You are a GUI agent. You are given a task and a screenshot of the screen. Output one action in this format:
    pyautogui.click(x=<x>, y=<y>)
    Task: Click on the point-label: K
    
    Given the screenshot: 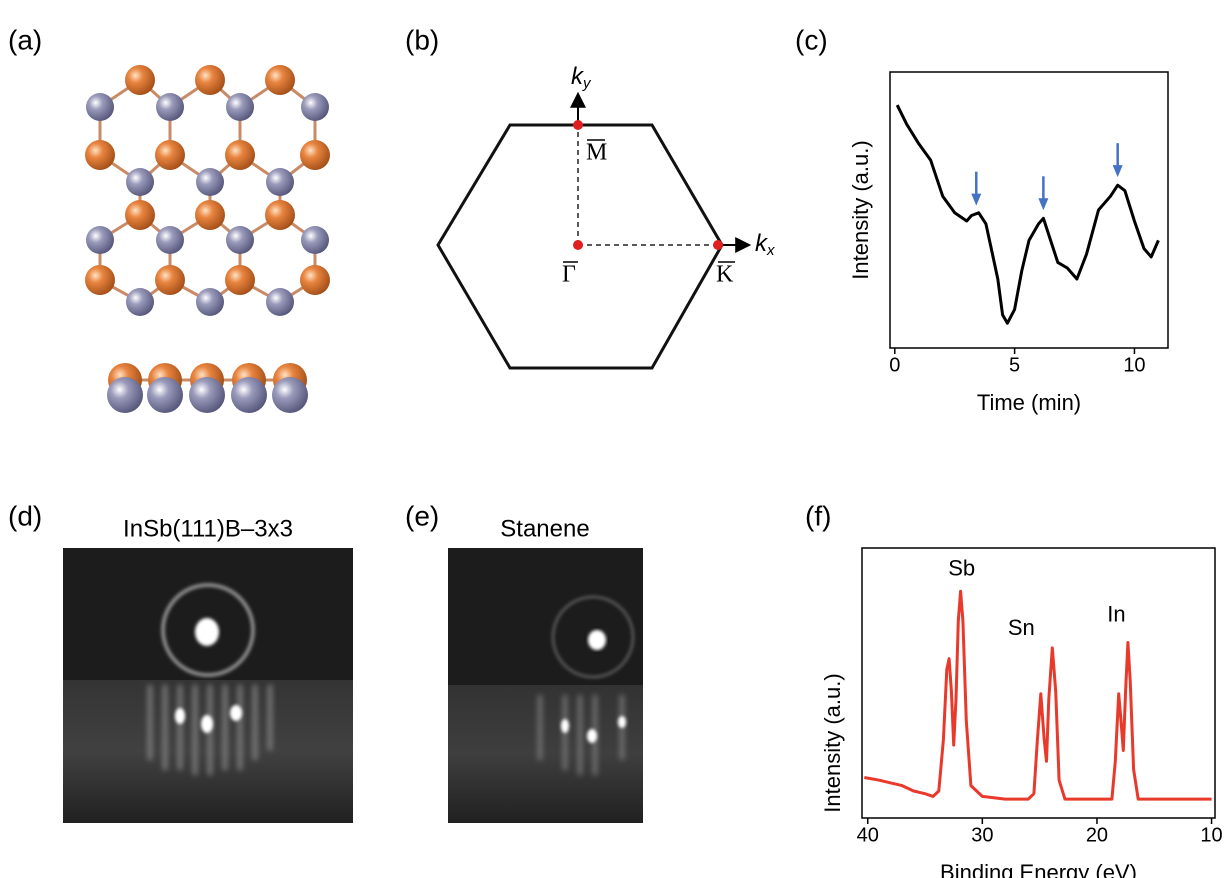 What is the action you would take?
    pyautogui.click(x=725, y=275)
    